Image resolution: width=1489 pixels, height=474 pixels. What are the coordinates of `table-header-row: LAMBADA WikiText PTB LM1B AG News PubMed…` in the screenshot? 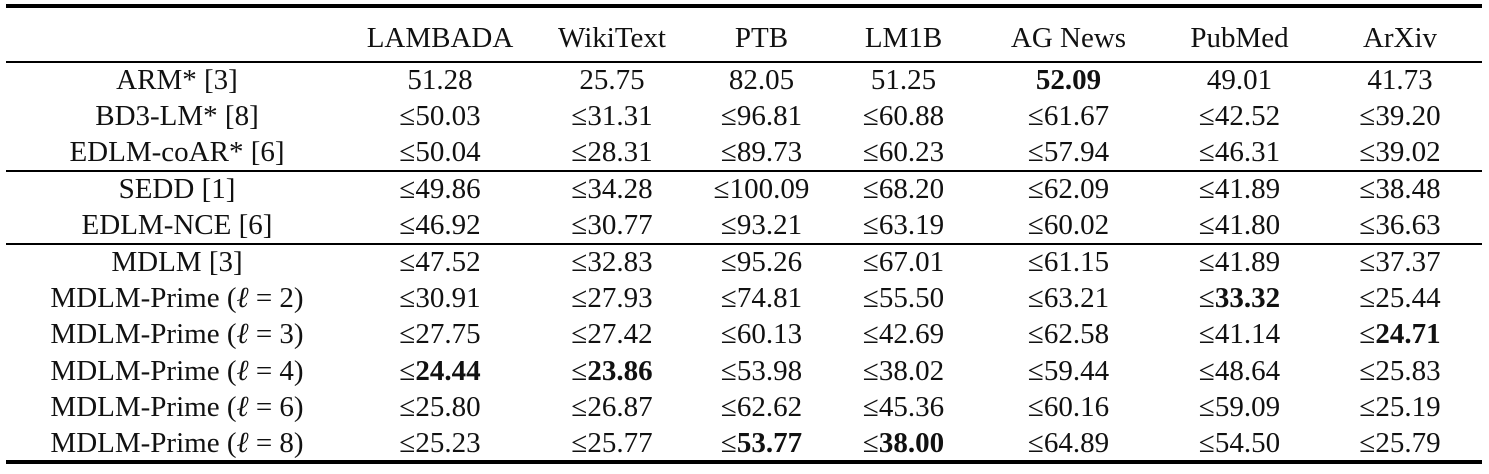 It's located at (744, 34).